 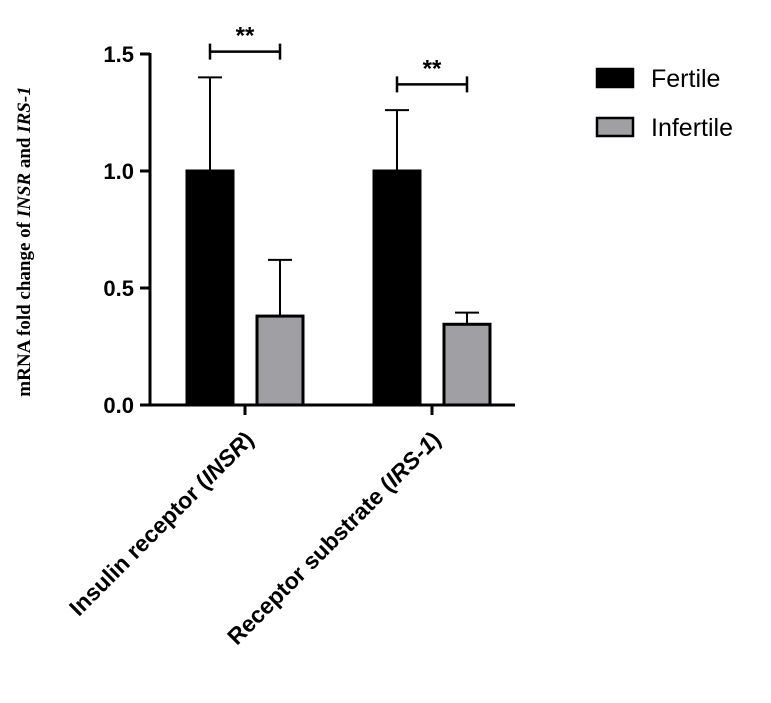 I want to click on legend-label-fertile: Fertile, so click(x=685, y=79).